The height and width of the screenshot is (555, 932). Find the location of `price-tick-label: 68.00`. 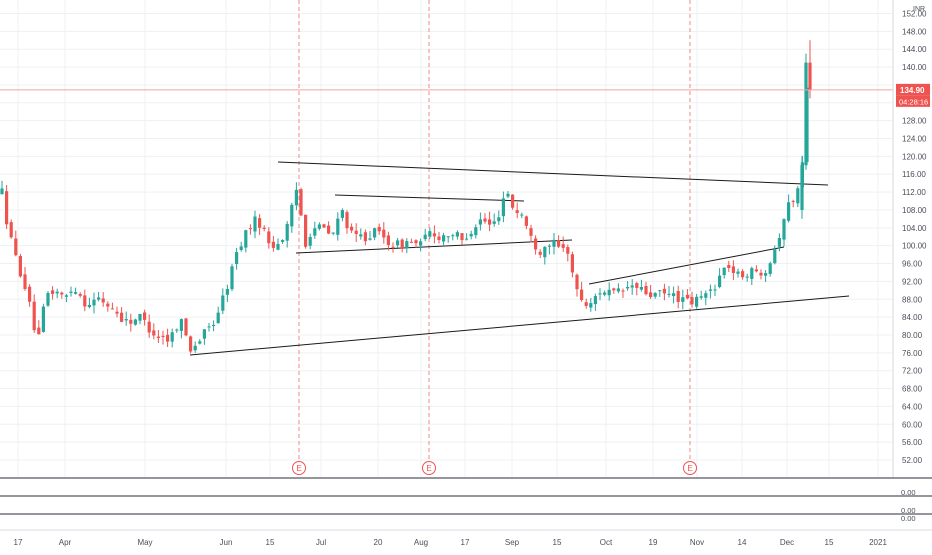

price-tick-label: 68.00 is located at coordinates (912, 389).